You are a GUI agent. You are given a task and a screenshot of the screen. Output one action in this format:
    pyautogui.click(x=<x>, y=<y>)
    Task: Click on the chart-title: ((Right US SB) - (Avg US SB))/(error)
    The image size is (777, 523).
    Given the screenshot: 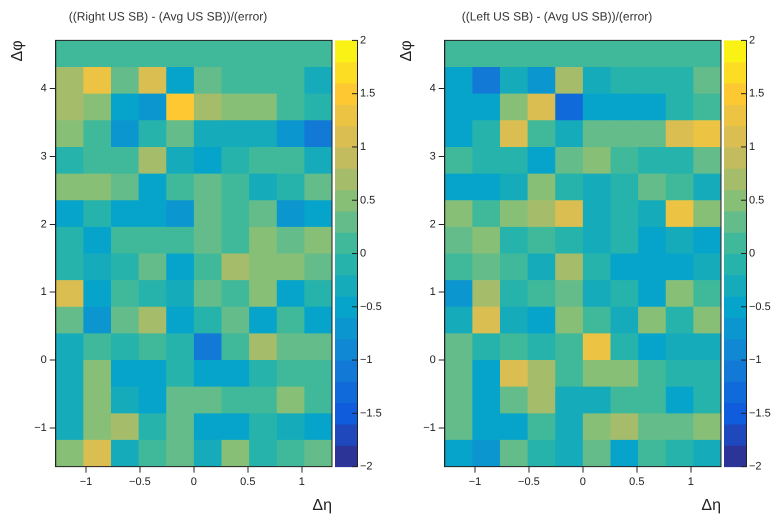 What is the action you would take?
    pyautogui.click(x=168, y=17)
    